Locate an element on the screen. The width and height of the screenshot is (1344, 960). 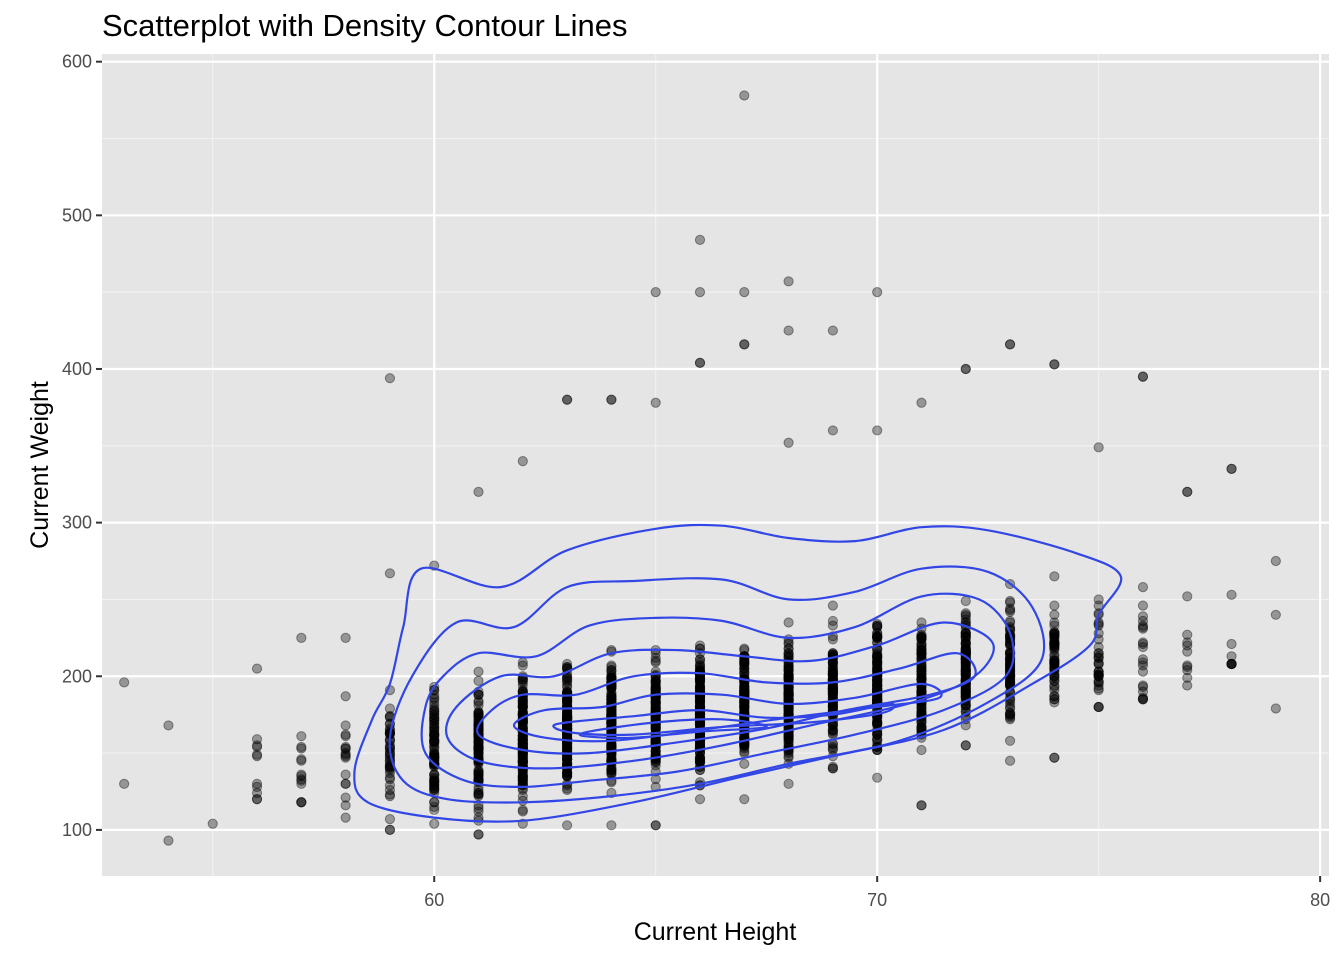
x-axis-title: Current Height is located at coordinates (715, 932).